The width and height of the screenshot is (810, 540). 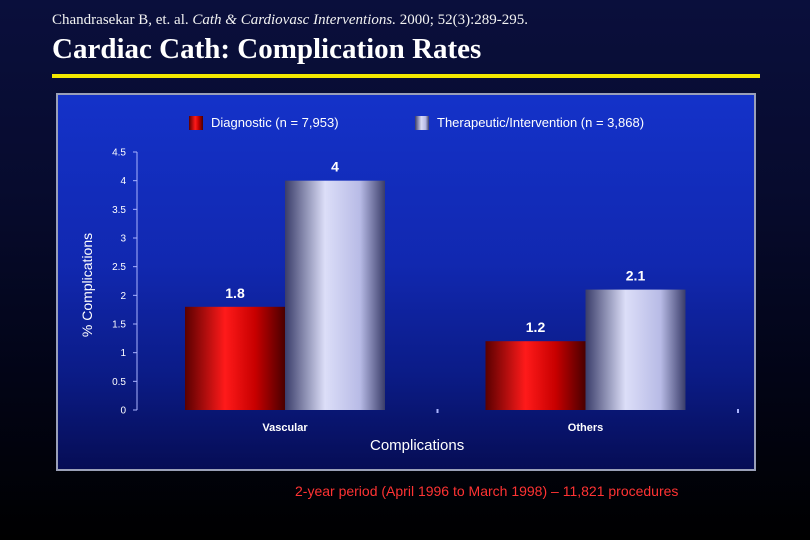 What do you see at coordinates (335, 167) in the screenshot?
I see `data-label-therapeutic-vascular: 4` at bounding box center [335, 167].